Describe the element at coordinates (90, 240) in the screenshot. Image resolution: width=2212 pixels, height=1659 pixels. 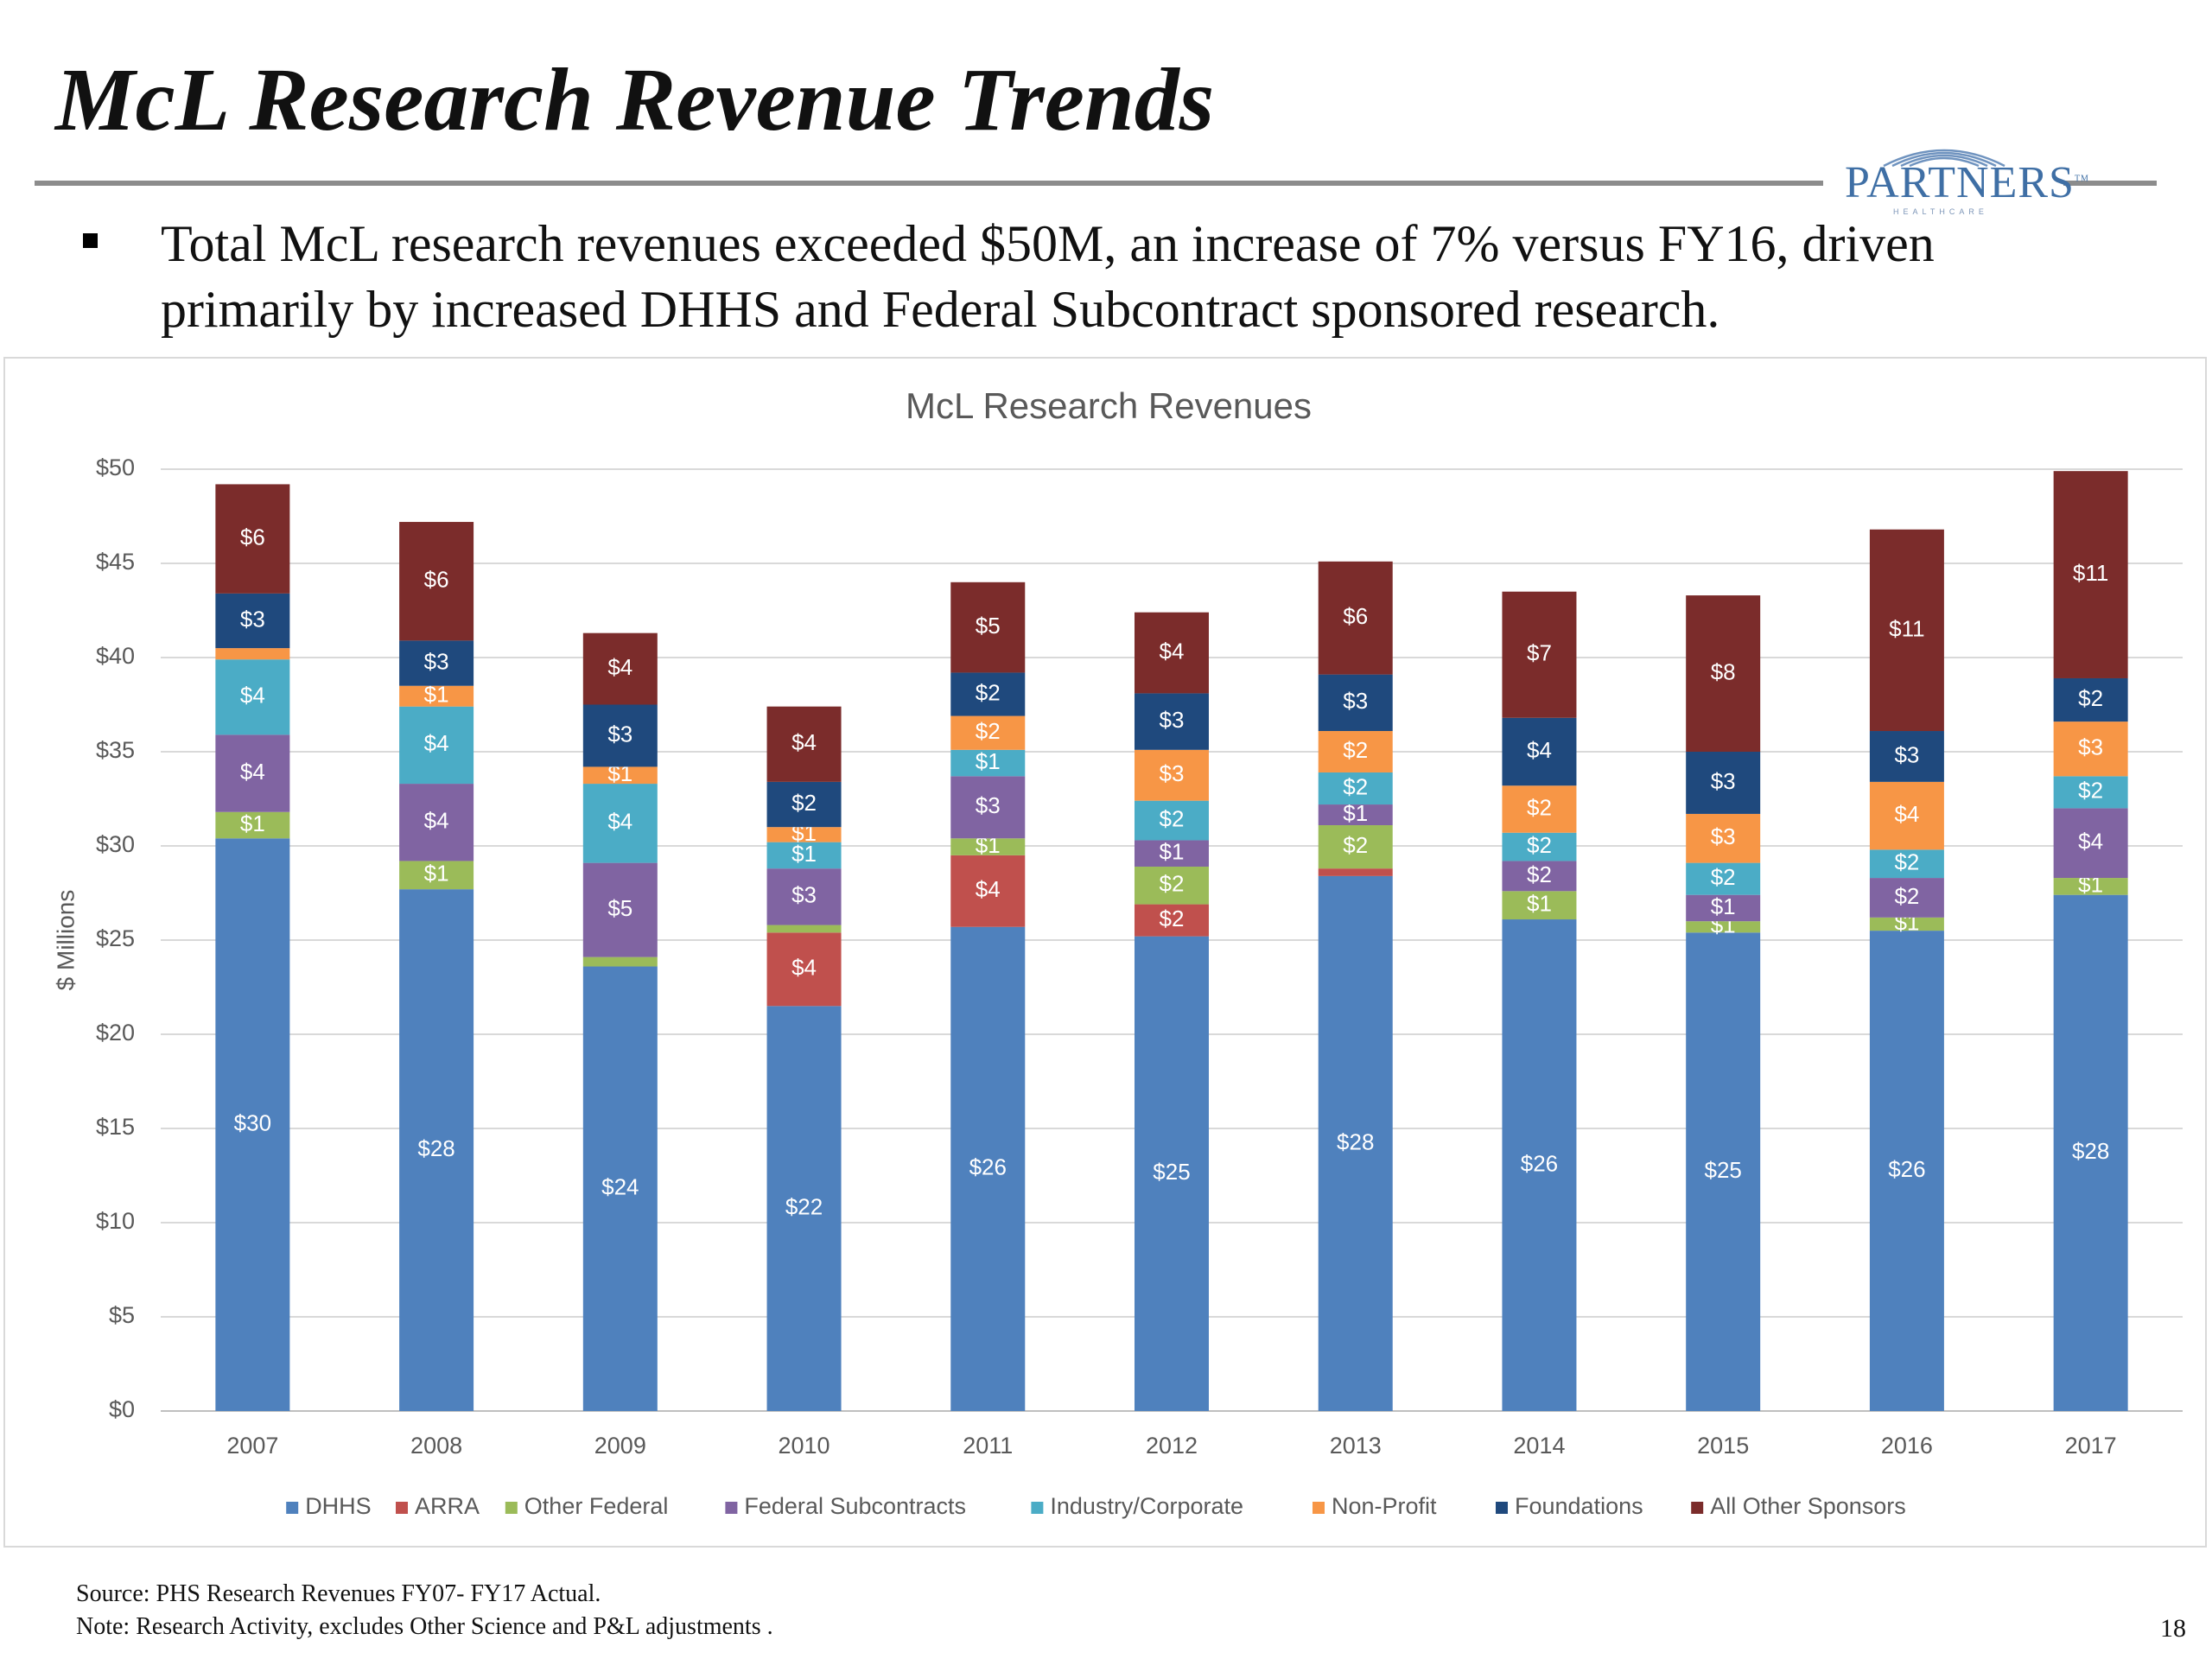
I see `bullet-marker` at that location.